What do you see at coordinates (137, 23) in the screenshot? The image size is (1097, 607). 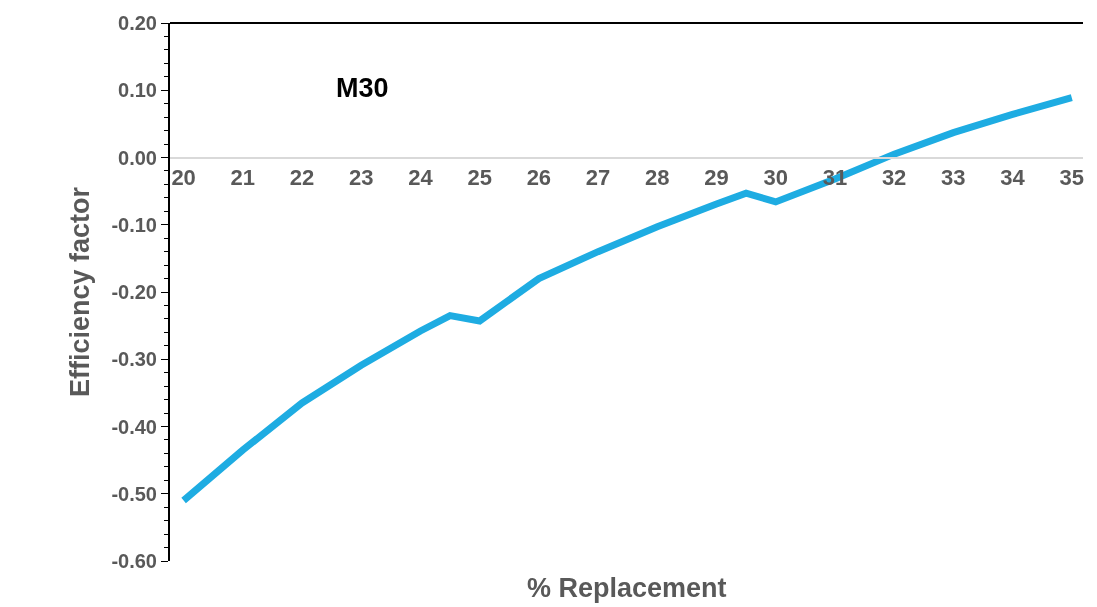 I see `y-tick-label: 0.20` at bounding box center [137, 23].